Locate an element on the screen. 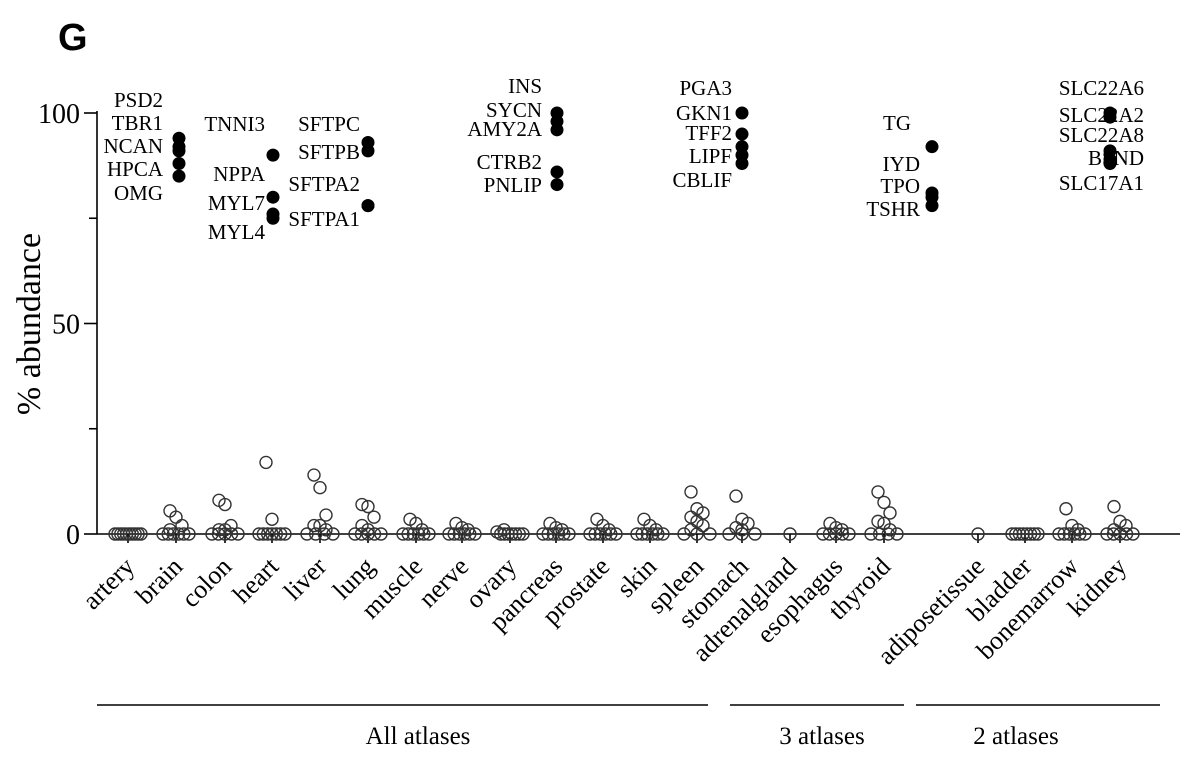 This screenshot has width=1188, height=764. gene-label: CTRB2 is located at coordinates (509, 162).